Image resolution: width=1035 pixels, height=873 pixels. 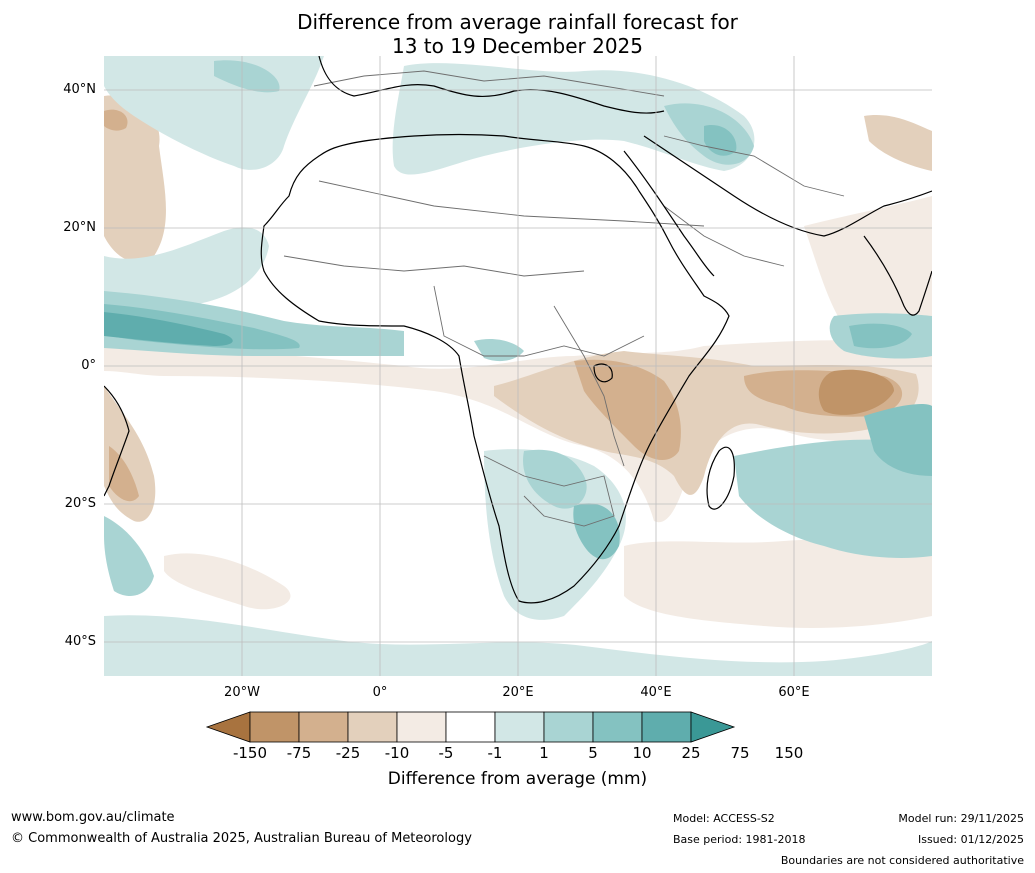 I want to click on dry-area-south-atlantic, so click(x=227, y=581).